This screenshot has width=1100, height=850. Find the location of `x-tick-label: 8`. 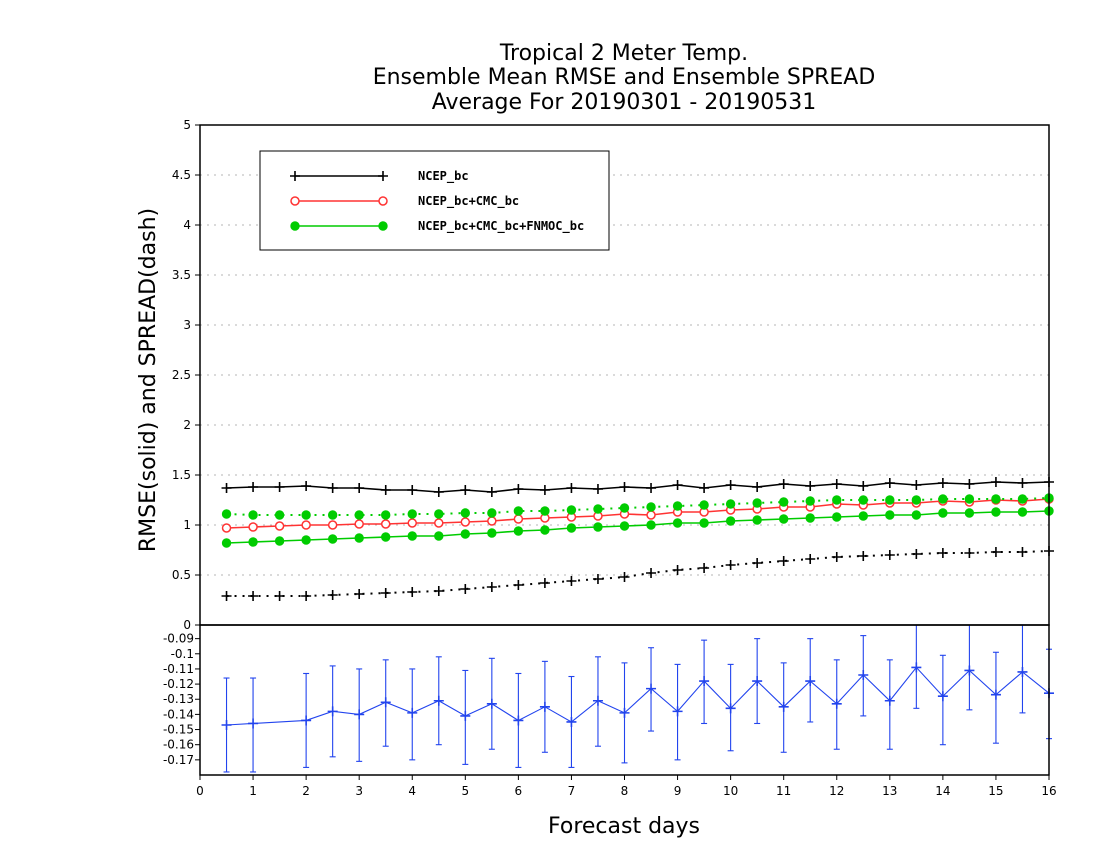

x-tick-label: 8 is located at coordinates (625, 791).